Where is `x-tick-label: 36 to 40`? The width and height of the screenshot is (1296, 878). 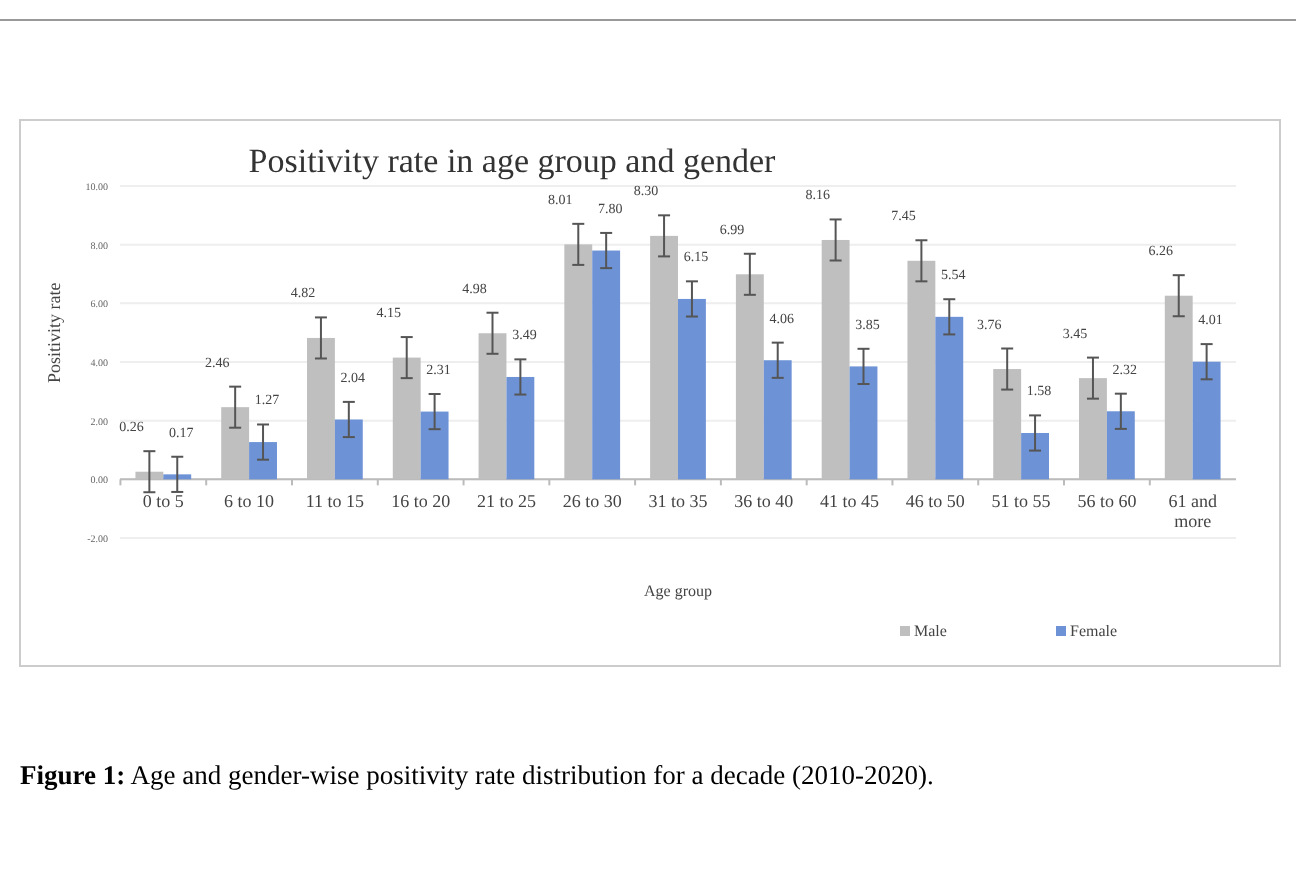
x-tick-label: 36 to 40 is located at coordinates (764, 501).